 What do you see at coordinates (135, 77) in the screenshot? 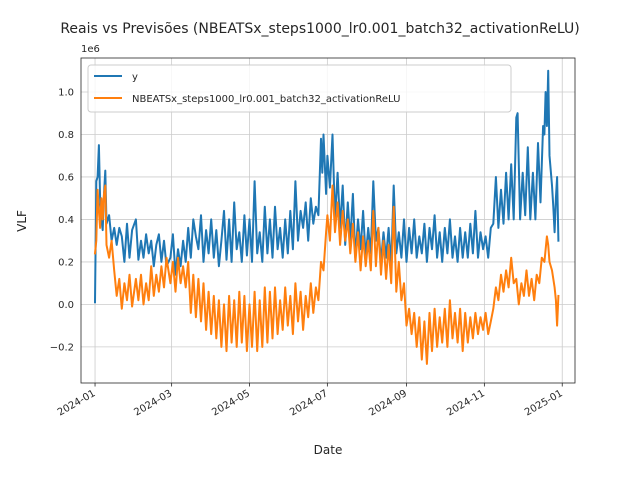
I see `legend-label-y: y` at bounding box center [135, 77].